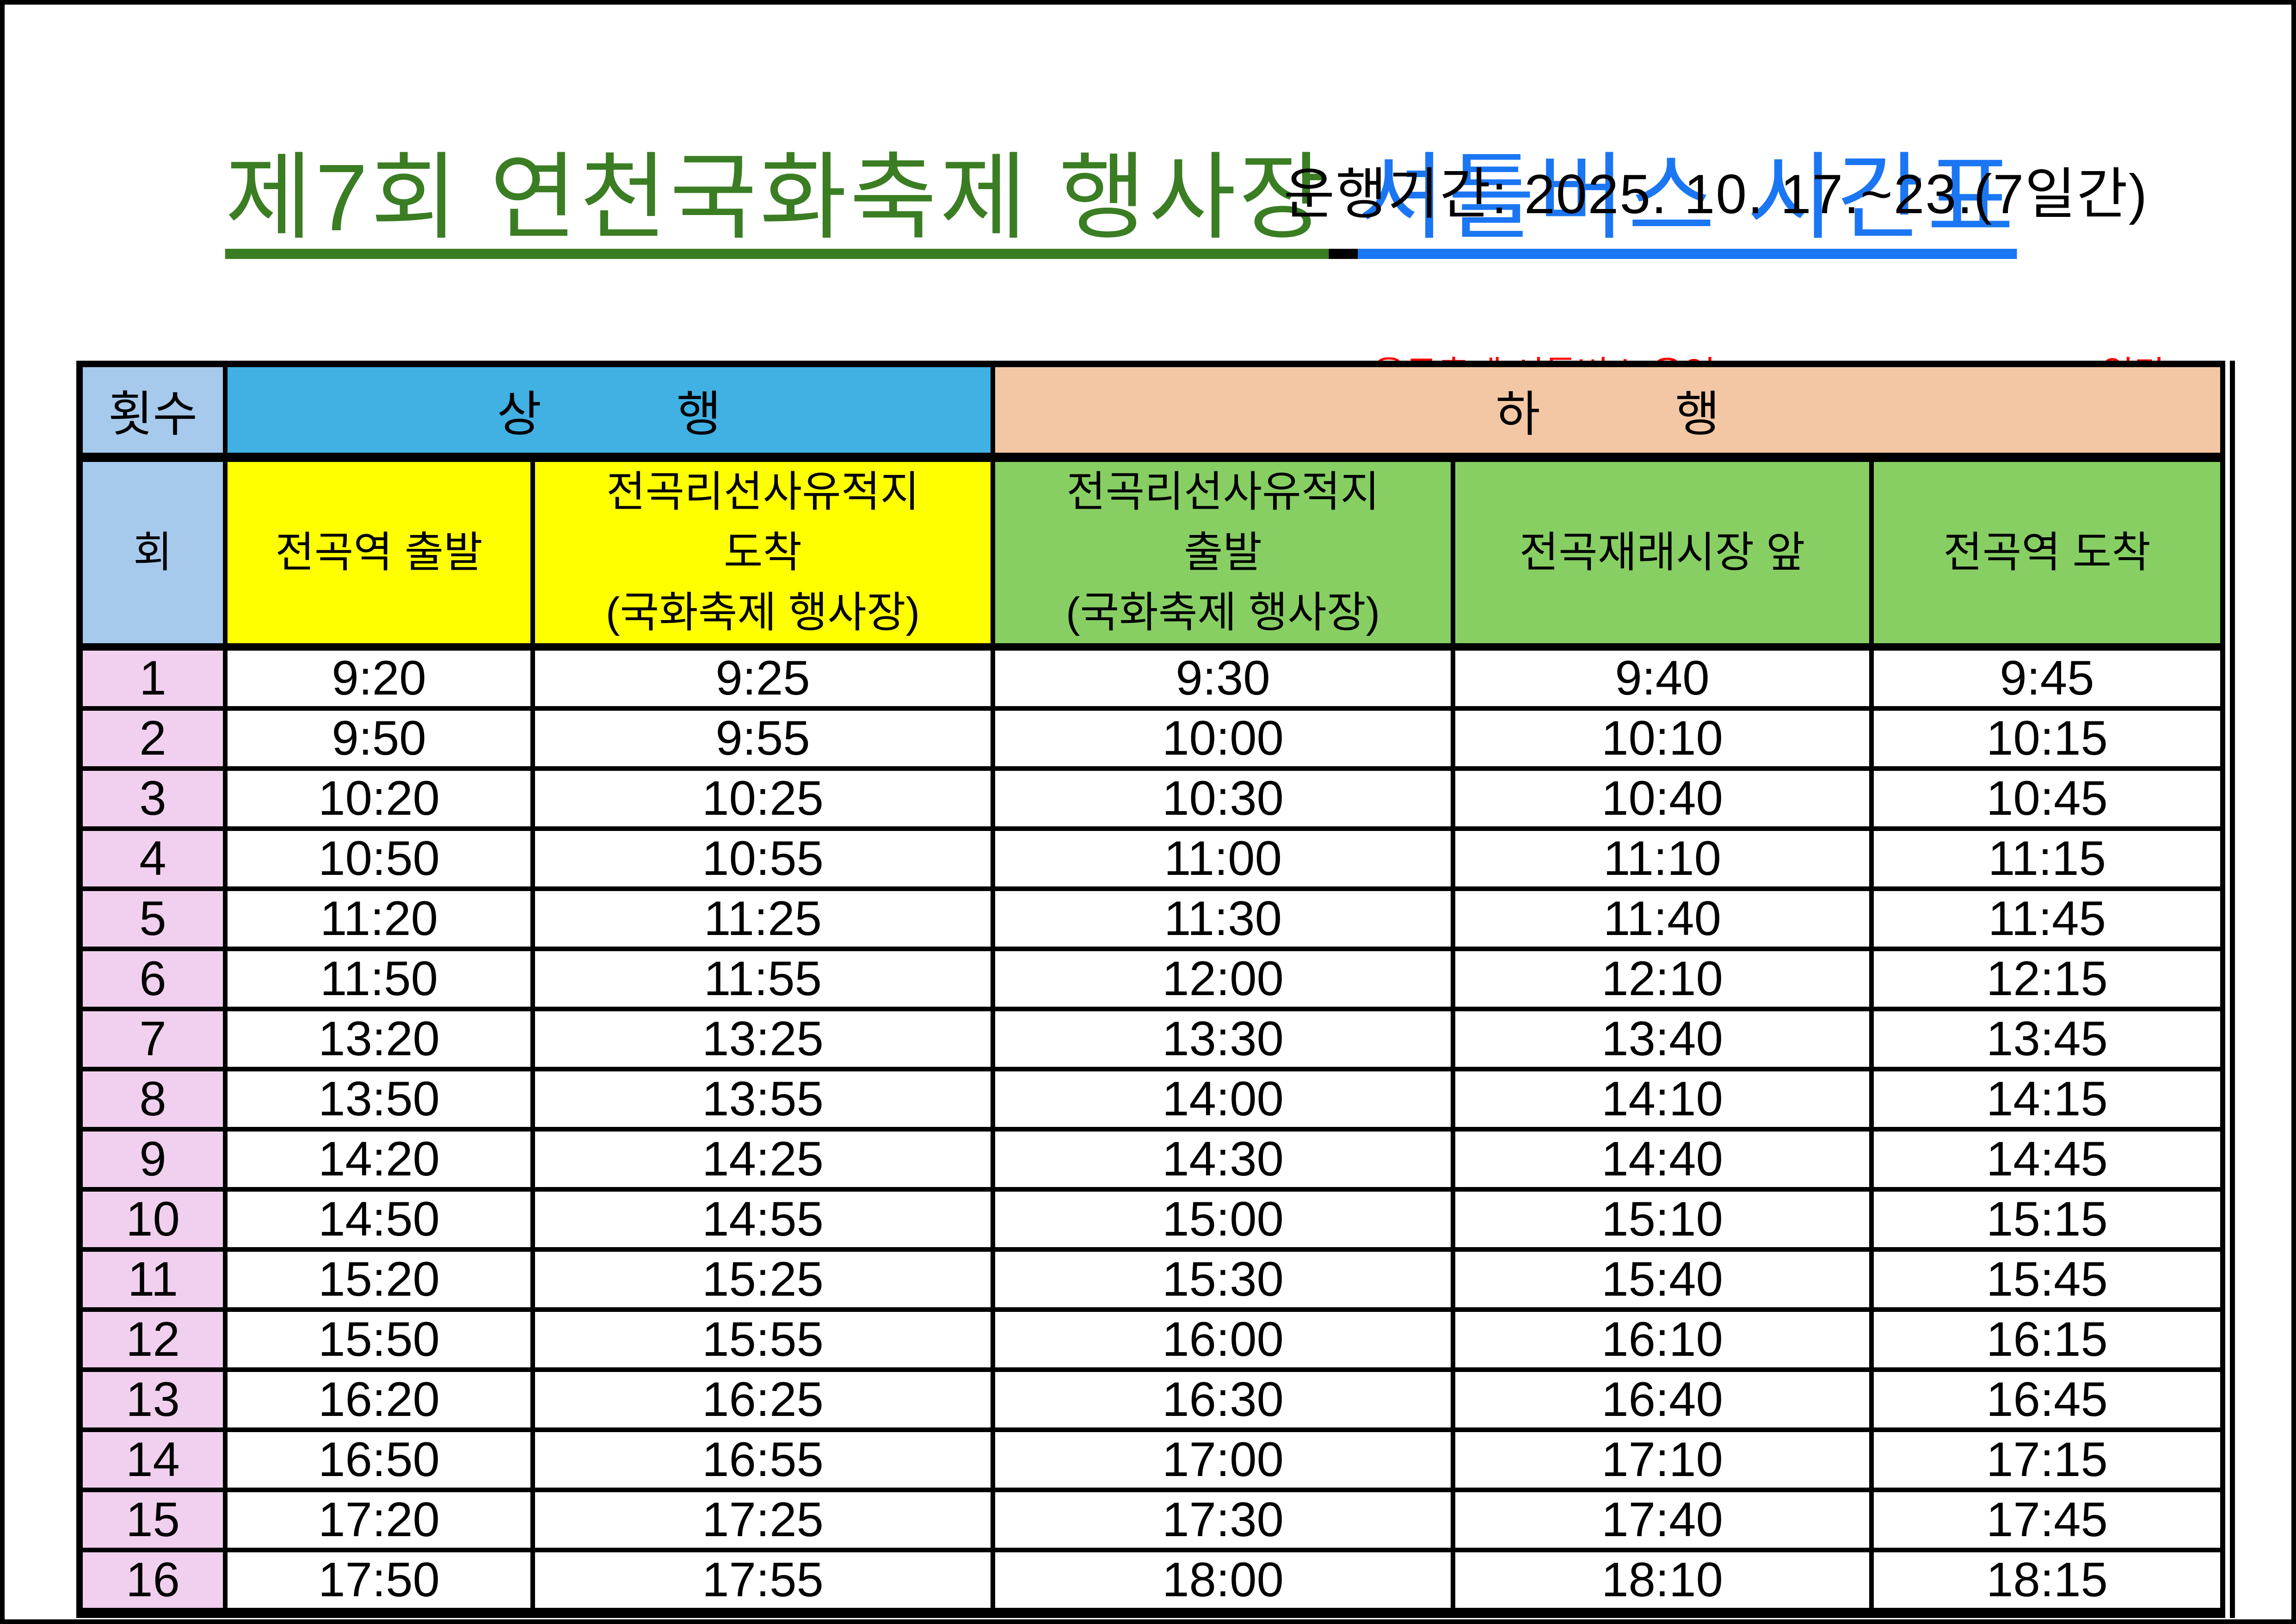  Describe the element at coordinates (153, 412) in the screenshot. I see `col-header-count: 횟수` at that location.